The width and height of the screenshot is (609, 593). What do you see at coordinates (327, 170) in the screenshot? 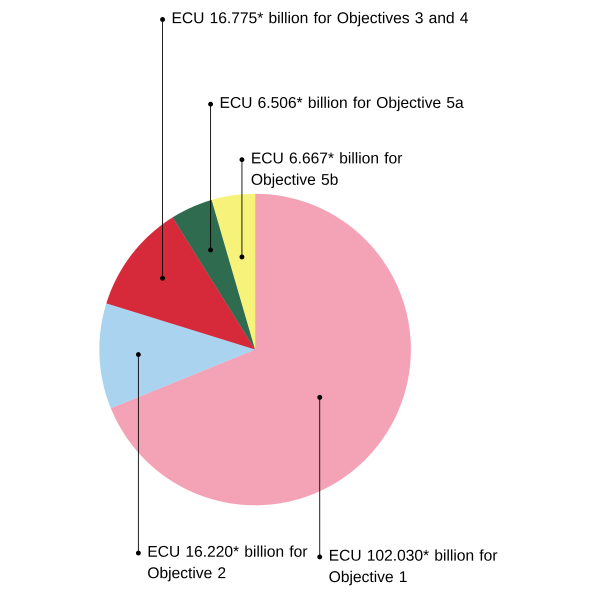
I see `data-label: ECU 6.667* billion for Objective 5b` at bounding box center [327, 170].